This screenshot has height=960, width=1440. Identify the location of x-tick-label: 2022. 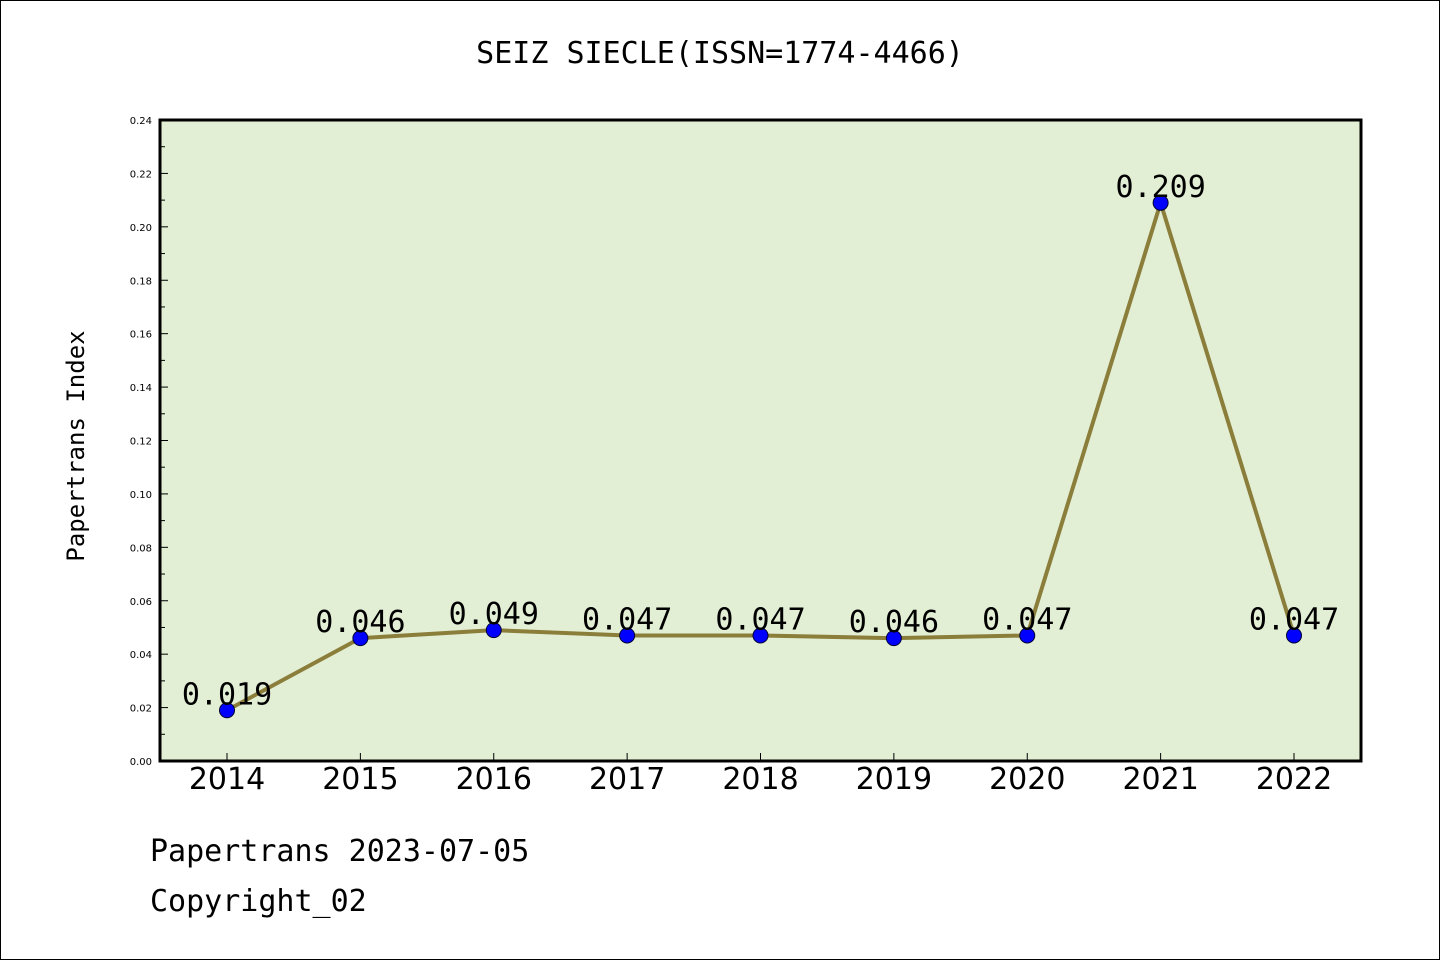
(1294, 779).